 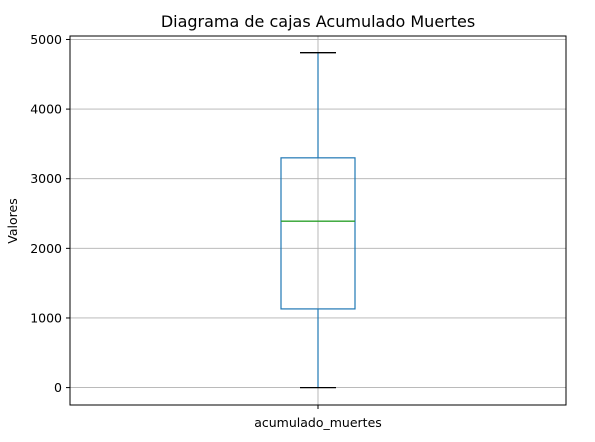 What do you see at coordinates (58, 387) in the screenshot?
I see `y-tick-label: 0` at bounding box center [58, 387].